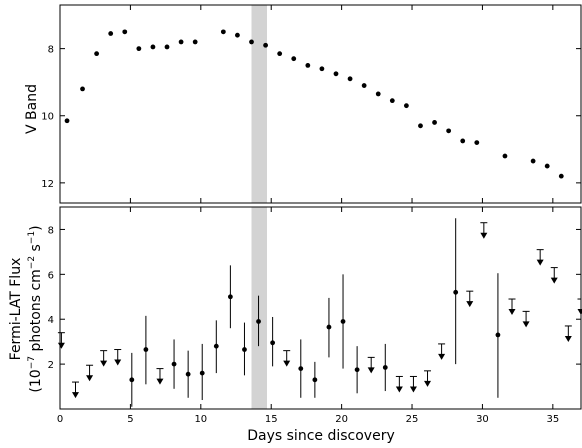 This screenshot has height=448, width=582. Describe the element at coordinates (259, 308) in the screenshot. I see `shaded-band-bottom` at that location.